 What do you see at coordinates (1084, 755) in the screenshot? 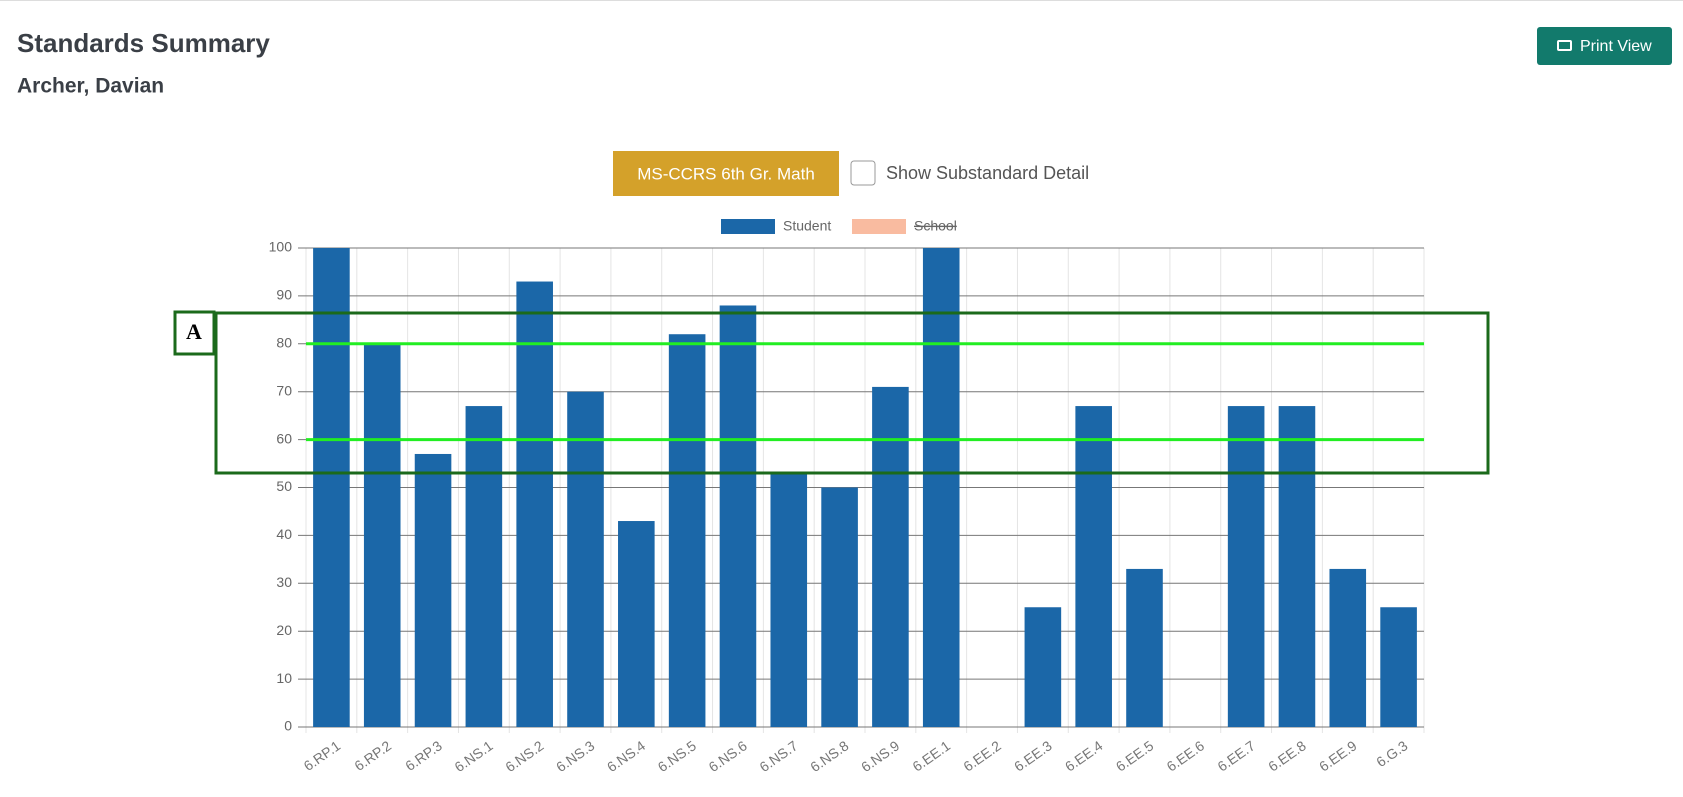
I see `x-tick-label: 6.EE.4` at bounding box center [1084, 755].